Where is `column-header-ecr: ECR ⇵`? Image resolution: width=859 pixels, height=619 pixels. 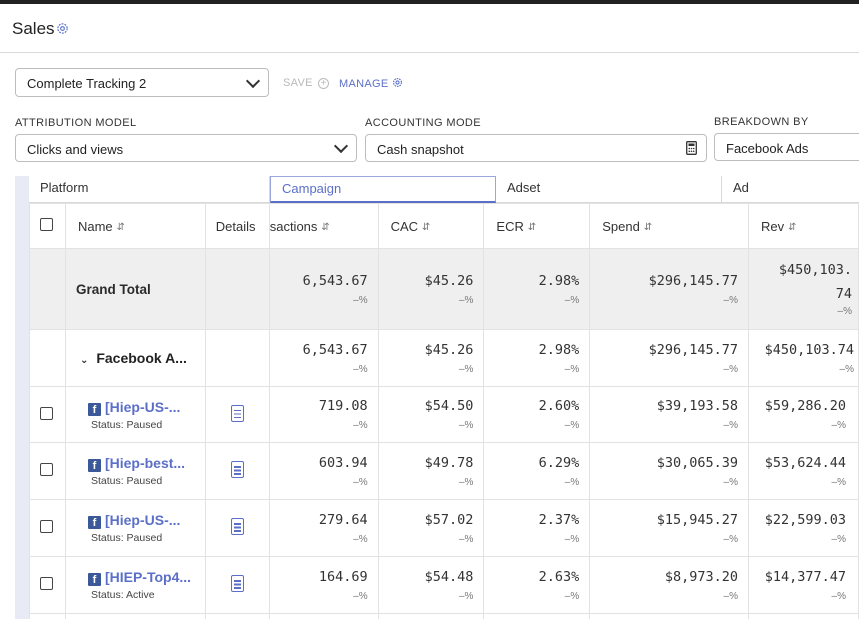 column-header-ecr: ECR ⇵ is located at coordinates (537, 226).